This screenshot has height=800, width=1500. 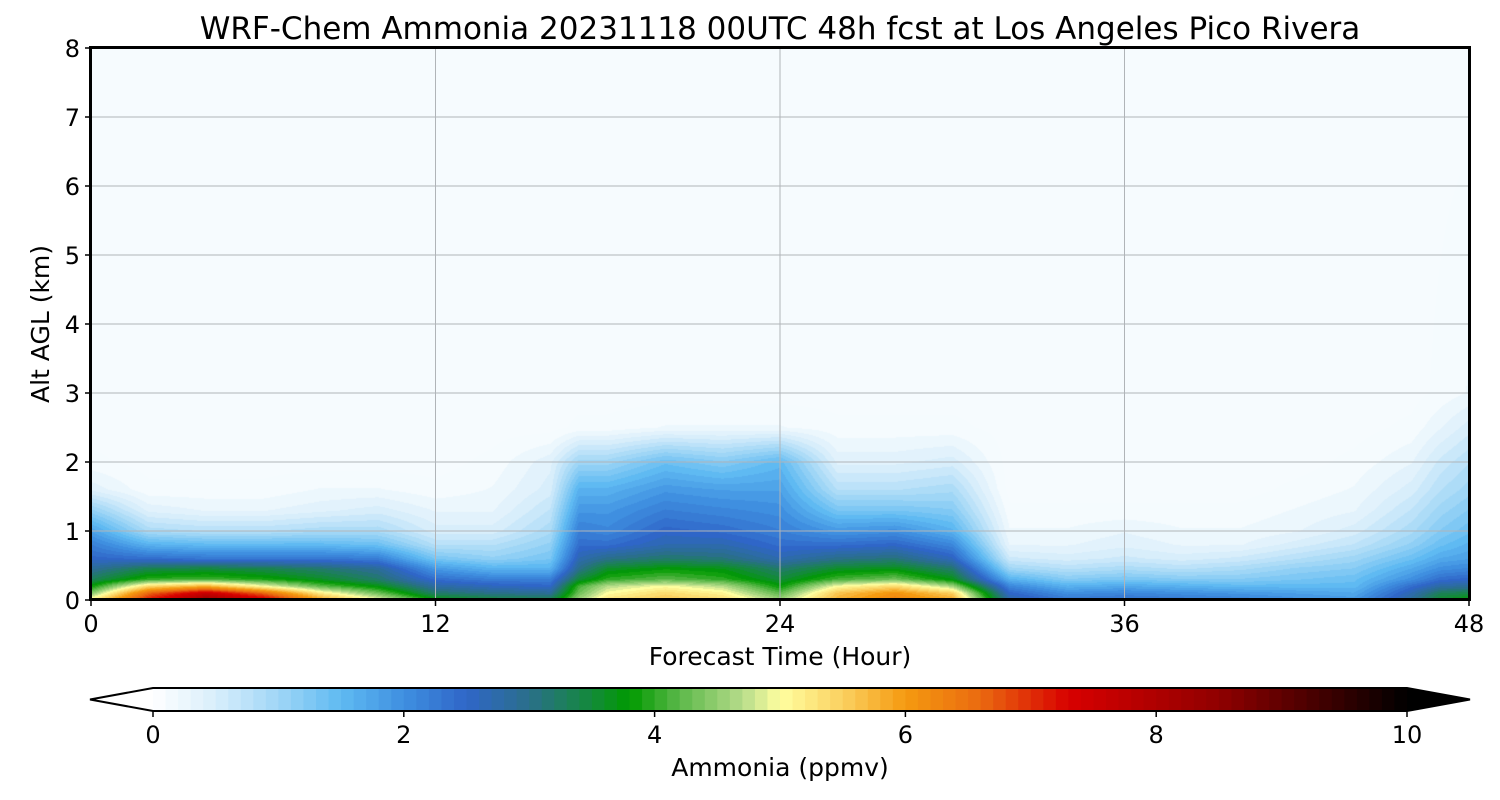 I want to click on colorbar-tick-label: 0, so click(x=152, y=735).